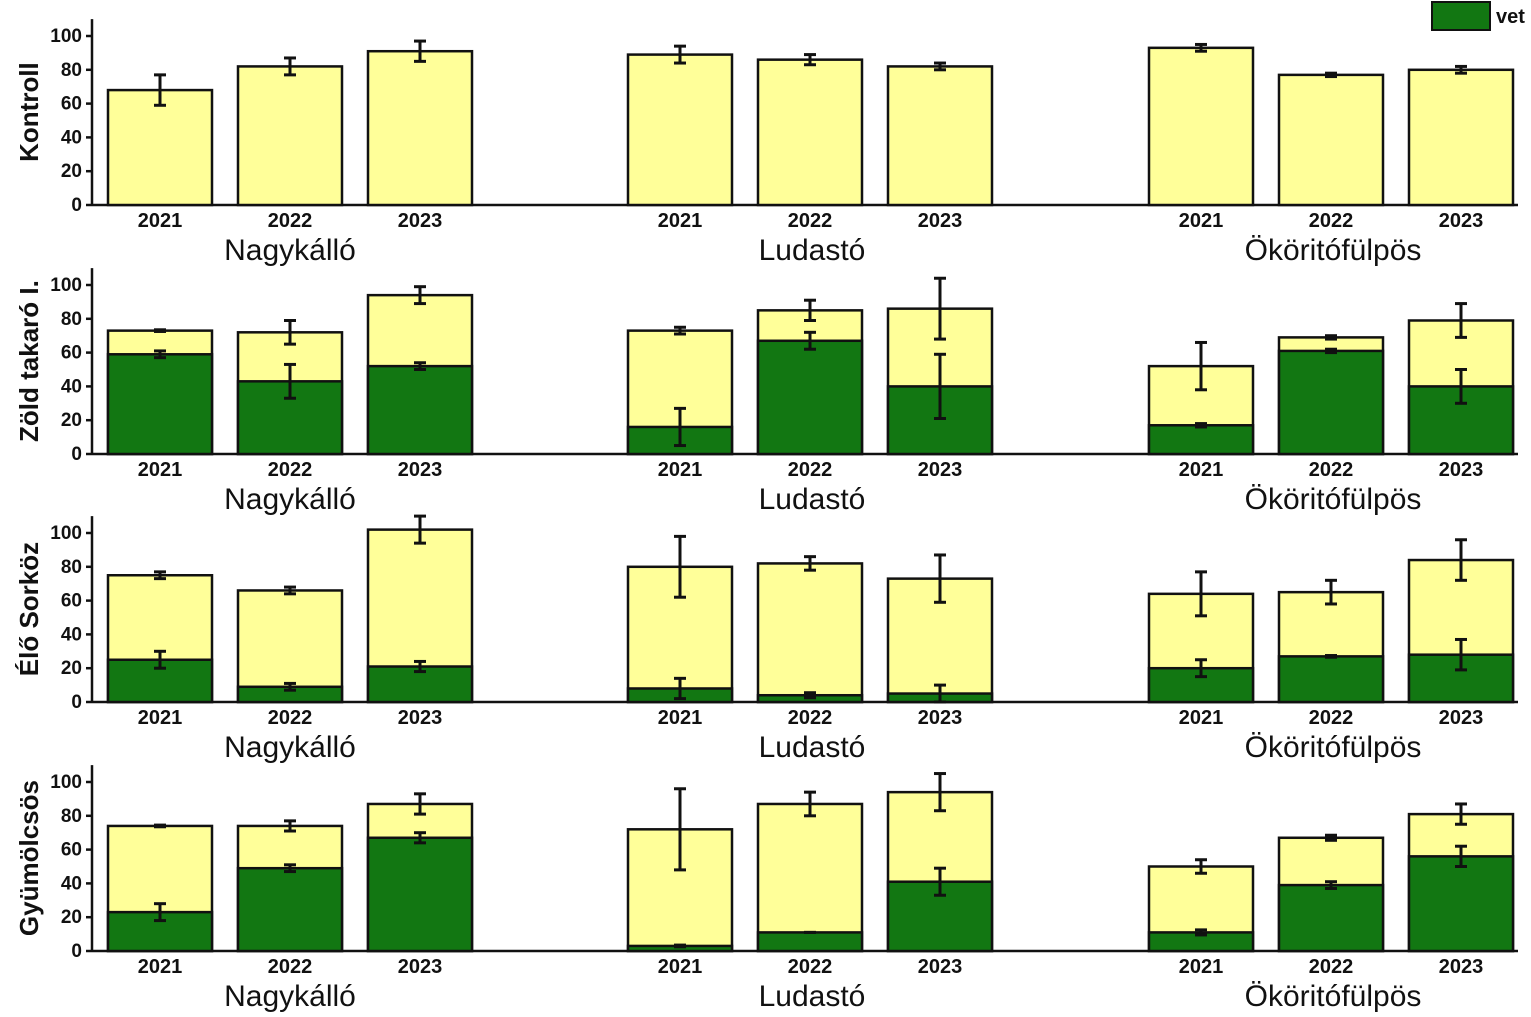  Describe the element at coordinates (1510, 17) in the screenshot. I see `legend-label: vet` at that location.